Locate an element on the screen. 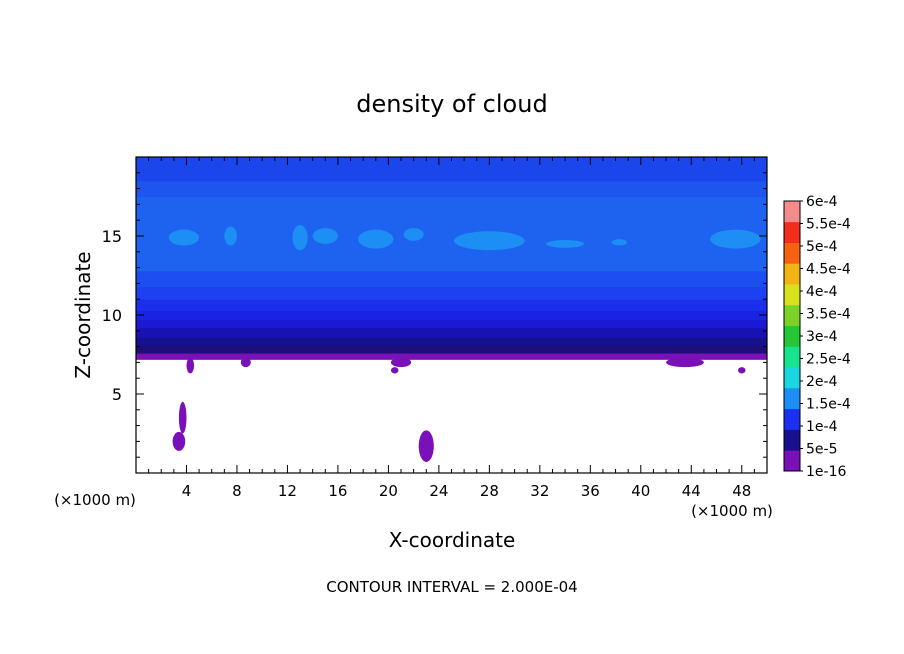 This screenshot has height=654, width=904. colorbar-label: 5e-4 is located at coordinates (822, 247).